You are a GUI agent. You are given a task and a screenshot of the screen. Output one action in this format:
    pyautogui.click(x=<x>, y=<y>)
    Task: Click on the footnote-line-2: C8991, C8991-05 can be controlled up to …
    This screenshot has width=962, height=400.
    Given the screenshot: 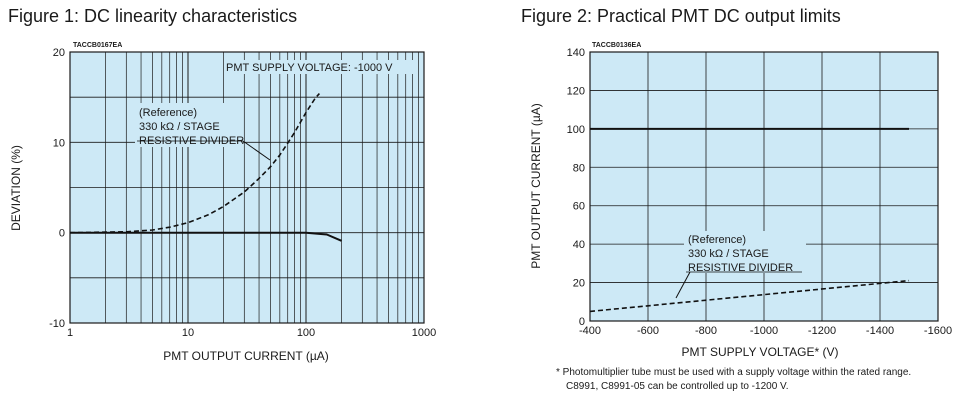 What is the action you would take?
    pyautogui.click(x=677, y=386)
    